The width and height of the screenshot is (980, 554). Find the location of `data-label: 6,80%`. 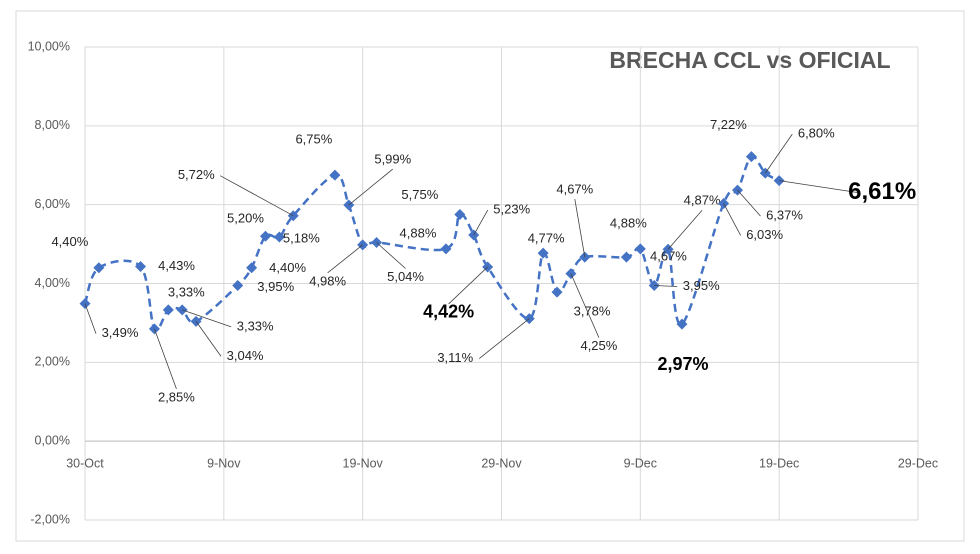

data-label: 6,80% is located at coordinates (816, 133).